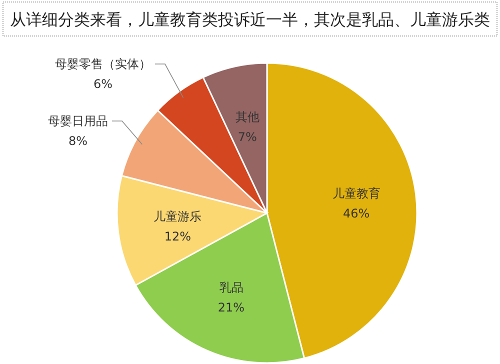 This screenshot has width=500, height=364. Describe the element at coordinates (231, 307) in the screenshot. I see `data-label: 21%` at that location.